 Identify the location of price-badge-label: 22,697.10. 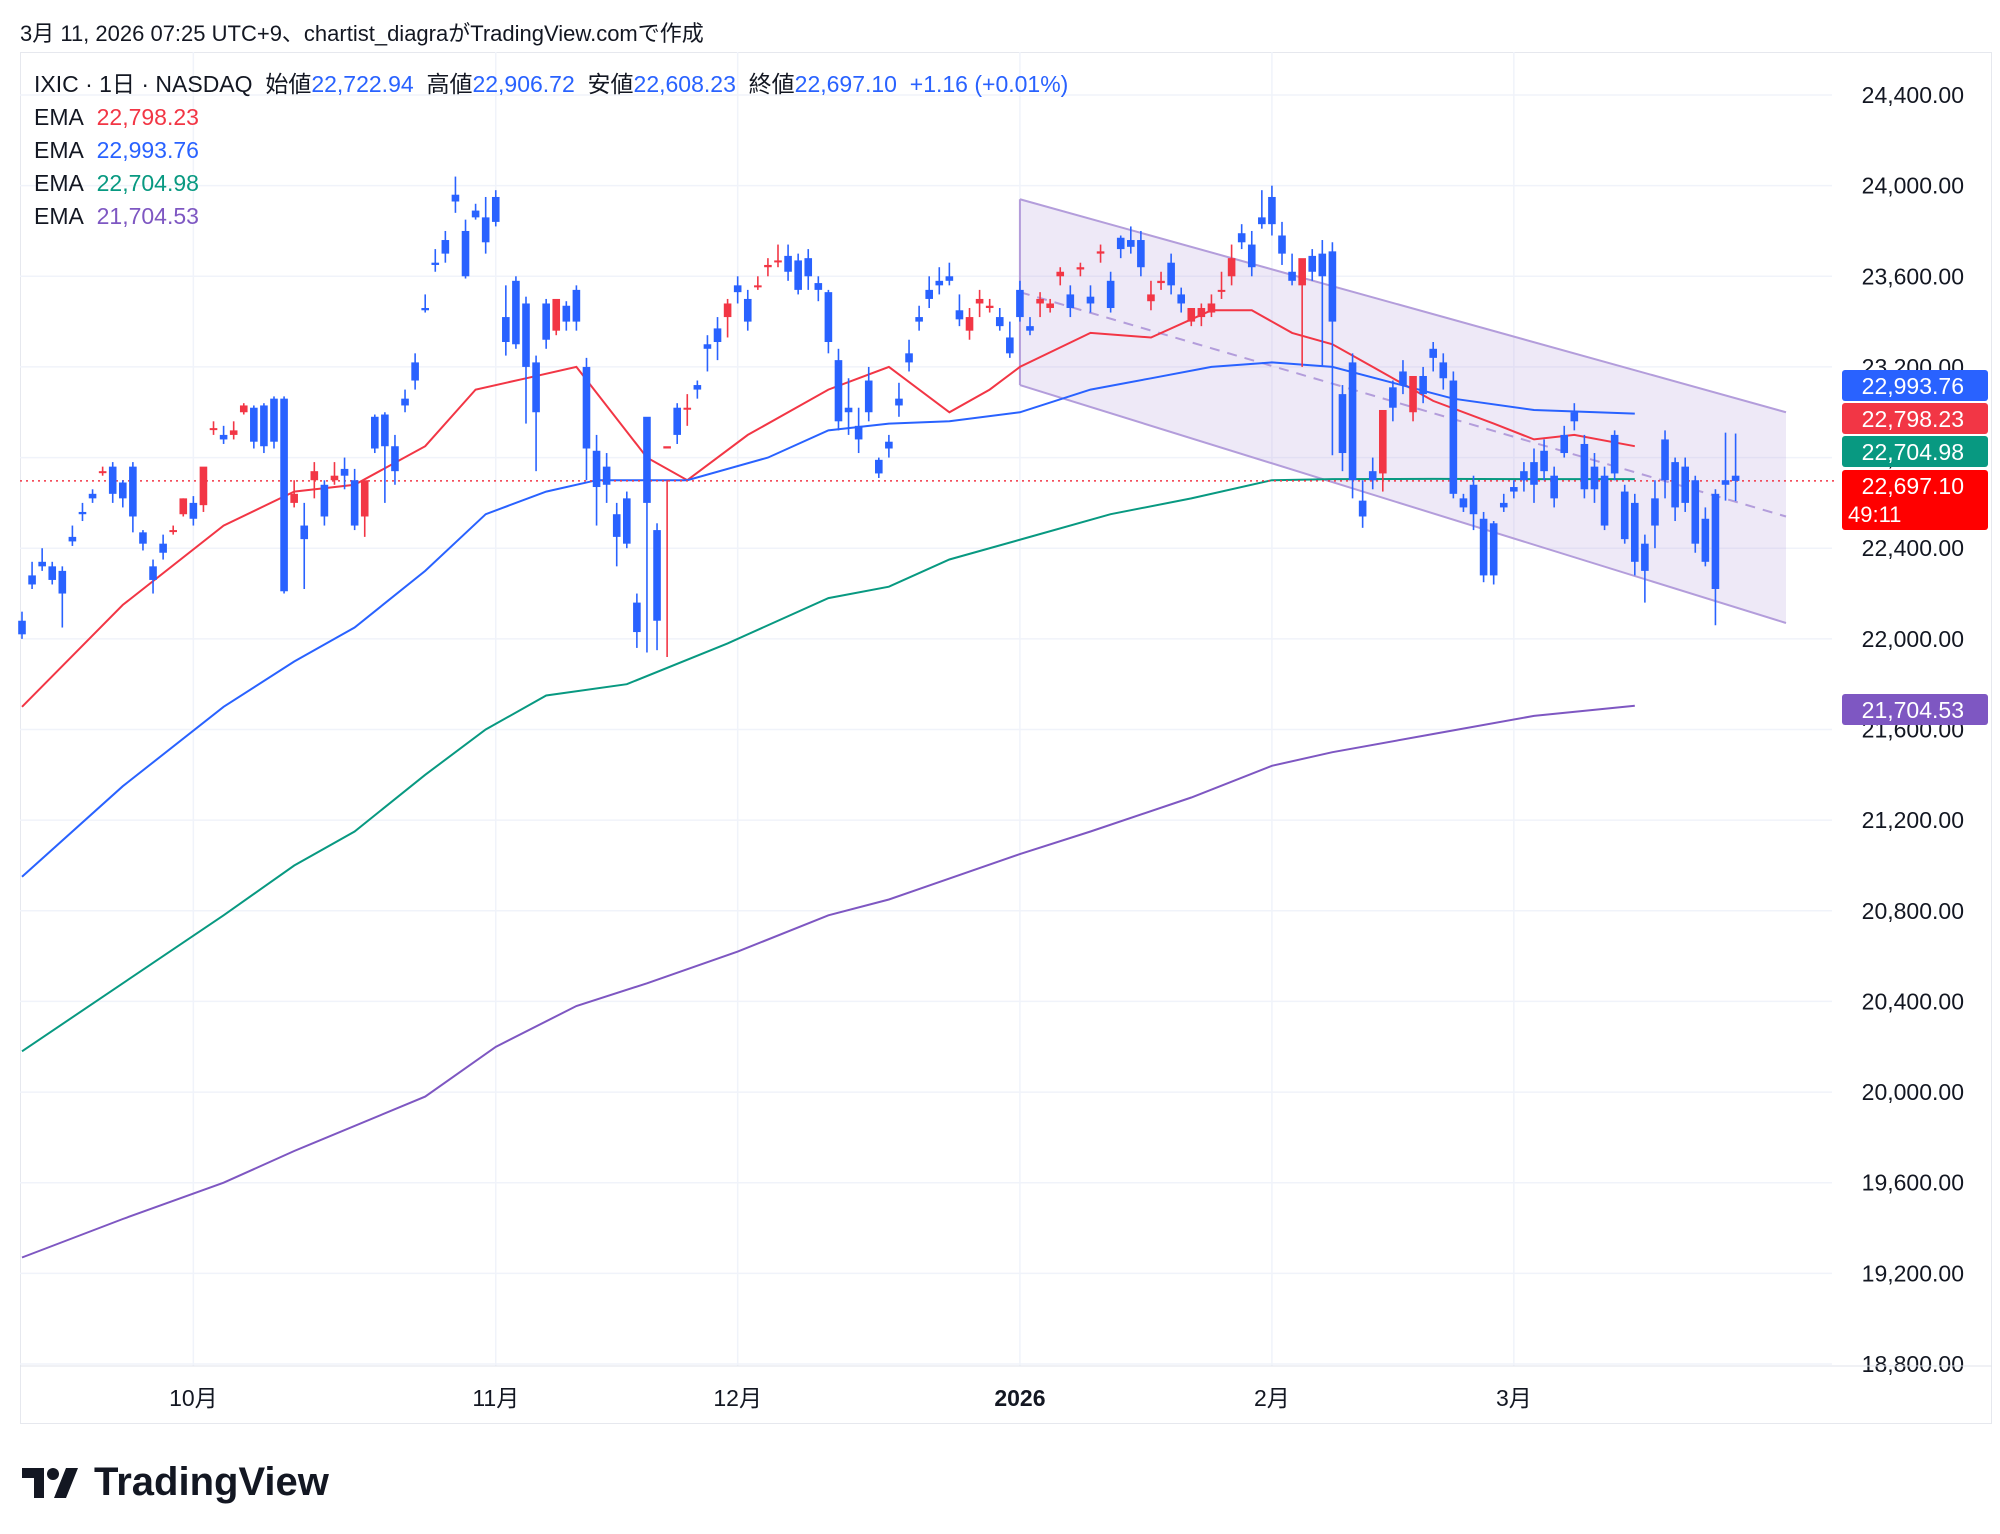
(1913, 486).